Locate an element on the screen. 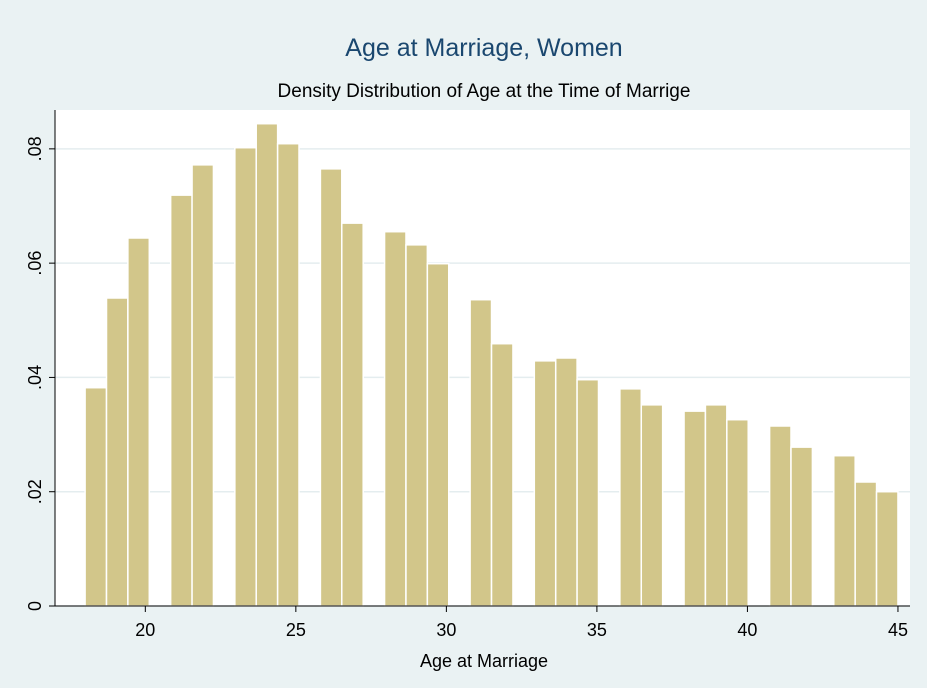 Image resolution: width=927 pixels, height=688 pixels. x-axis-label: Age at Marriage is located at coordinates (484, 661).